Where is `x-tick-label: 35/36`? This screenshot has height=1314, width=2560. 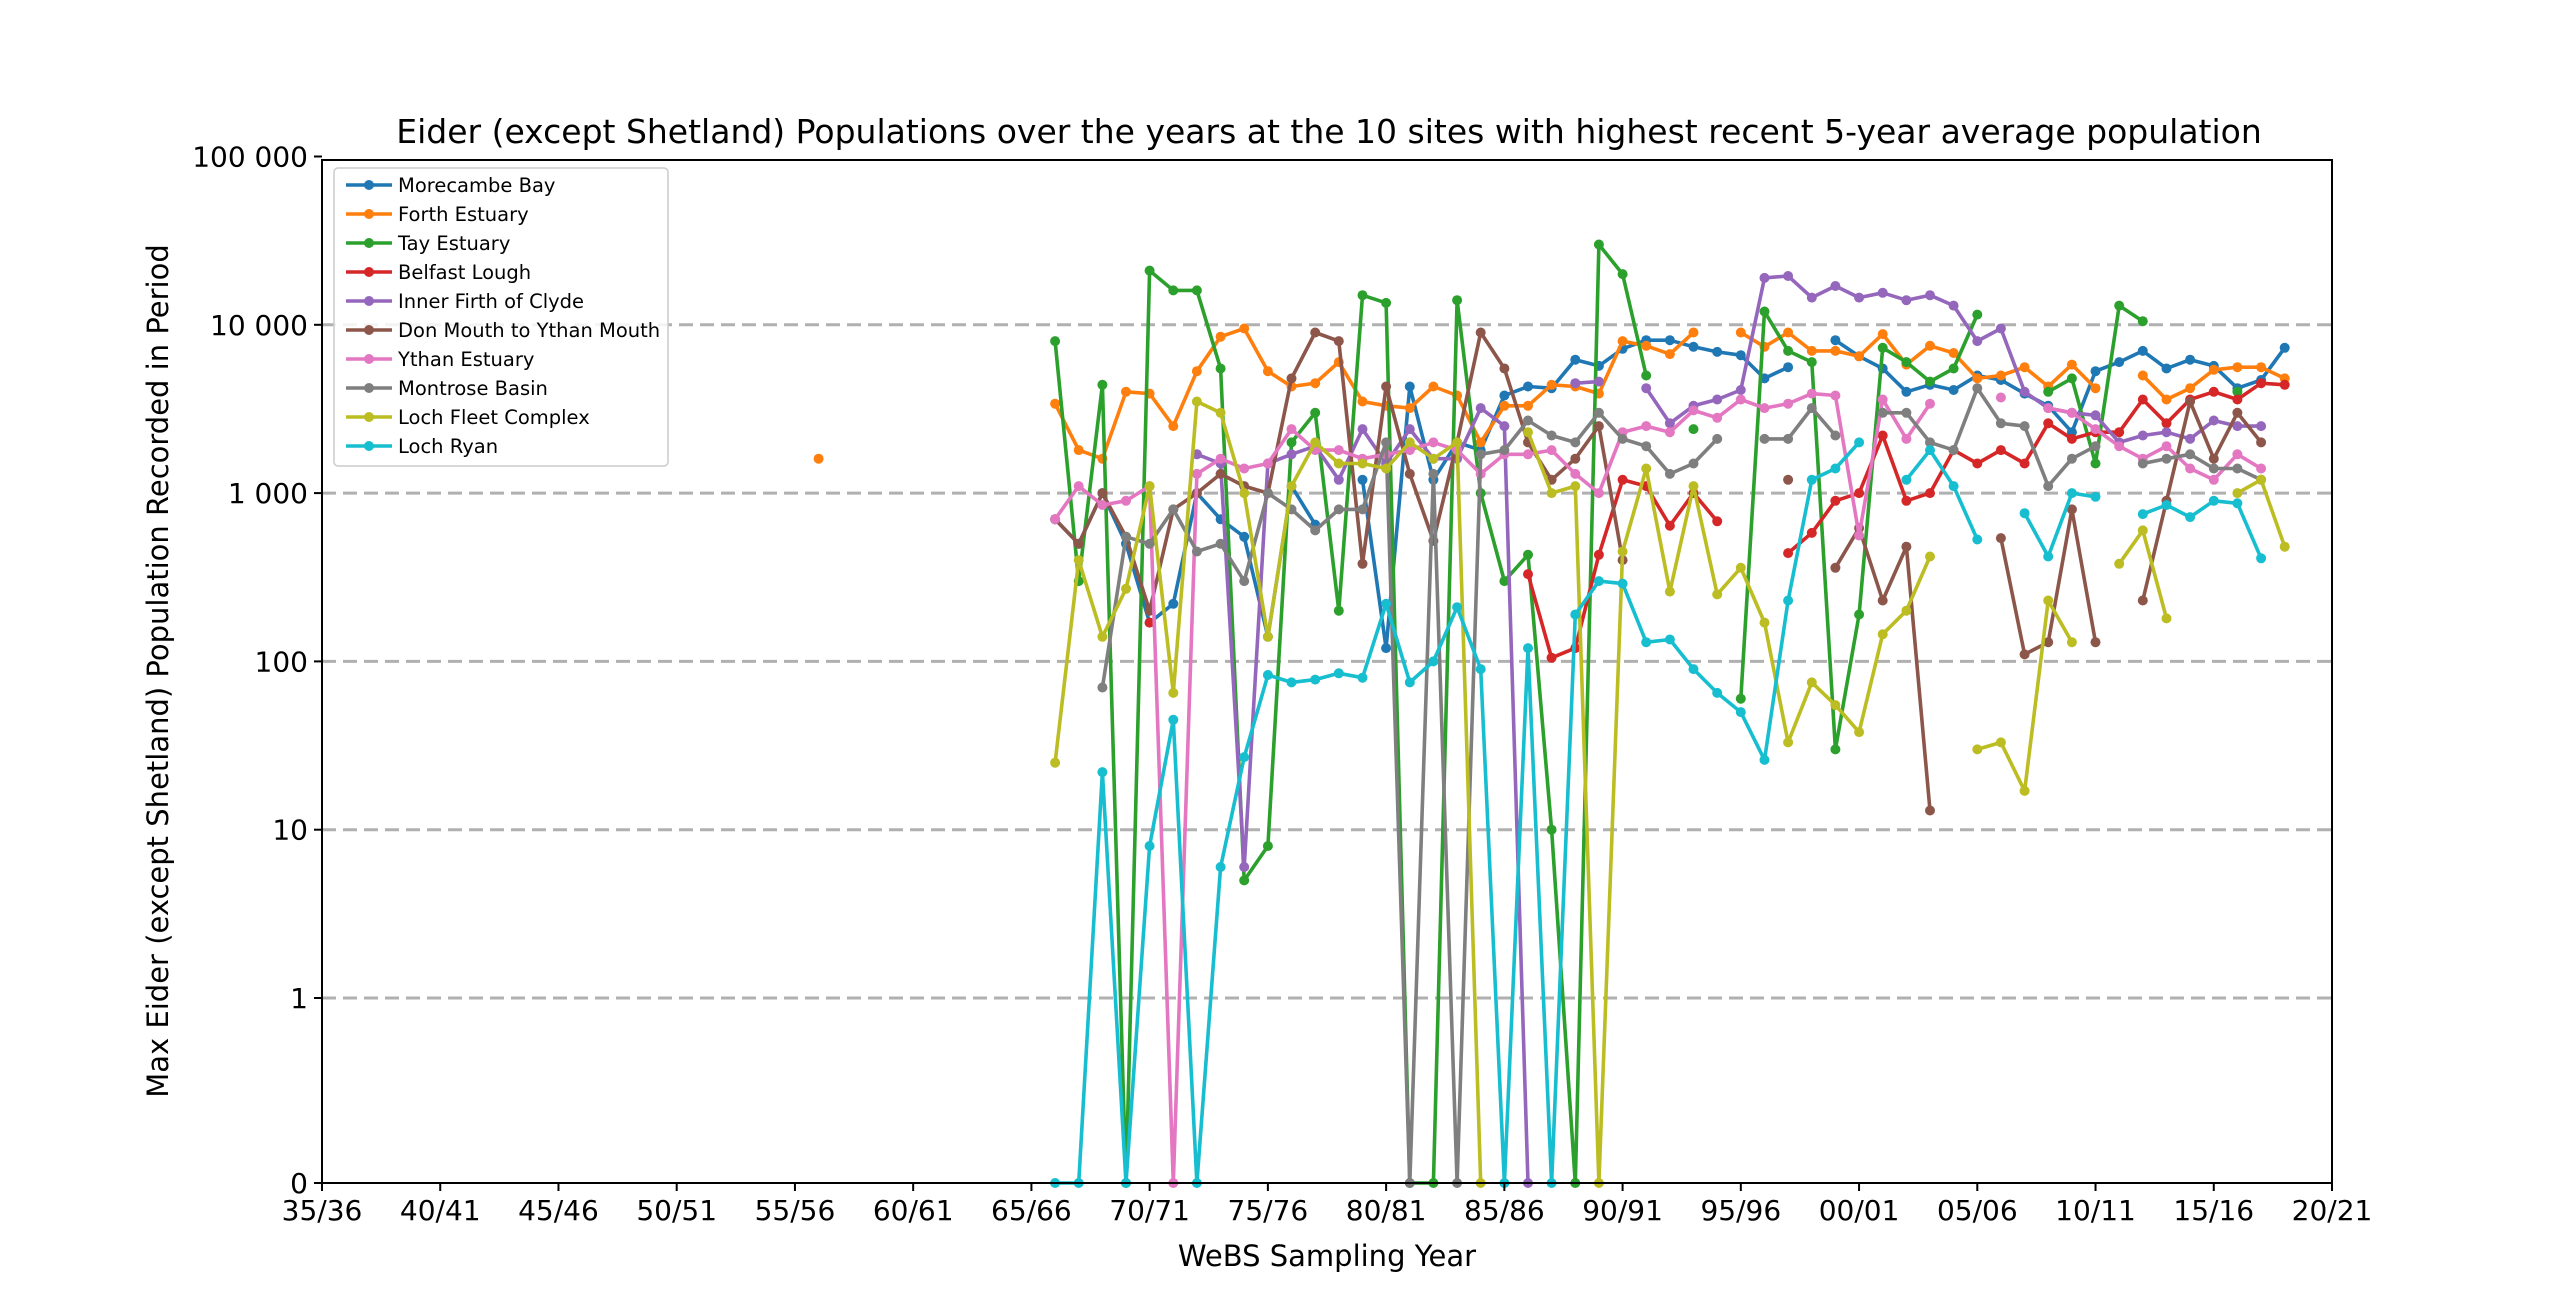
x-tick-label: 35/36 is located at coordinates (322, 1210).